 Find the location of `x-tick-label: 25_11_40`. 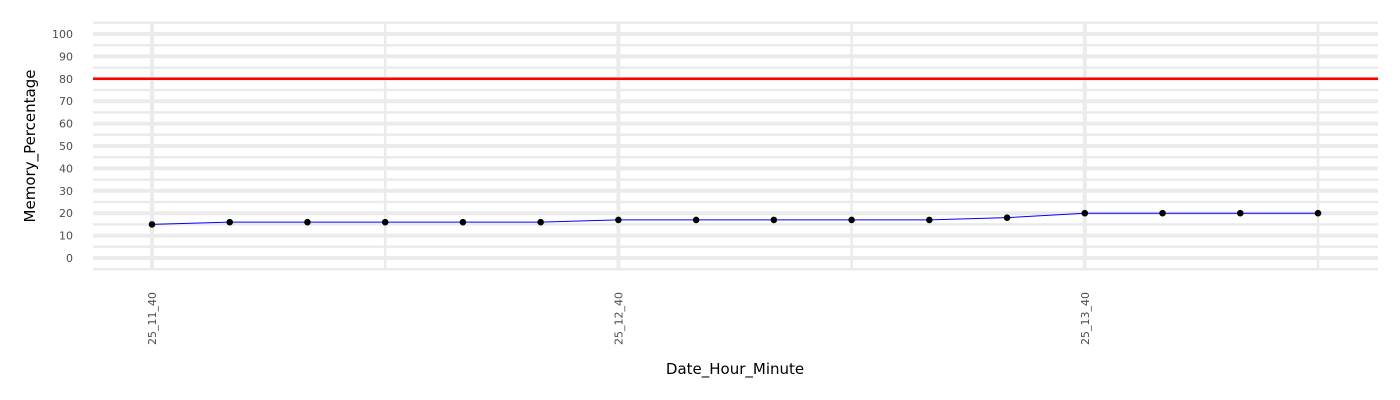

x-tick-label: 25_11_40 is located at coordinates (152, 318).